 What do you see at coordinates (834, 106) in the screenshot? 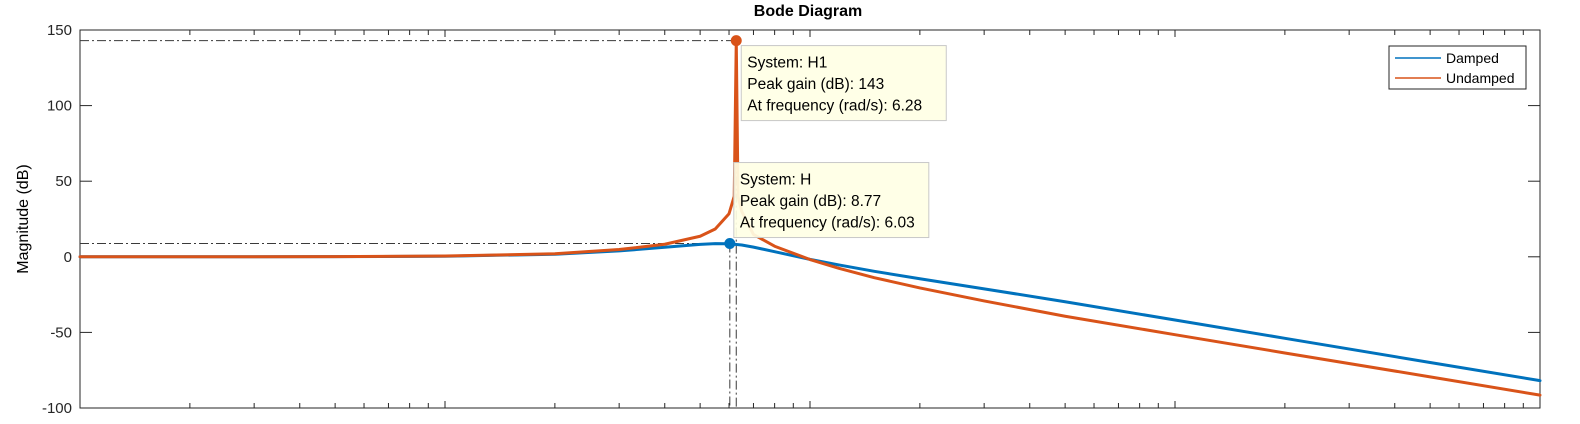
I see `datatip-line: At frequency (rad/s): 6.28` at bounding box center [834, 106].